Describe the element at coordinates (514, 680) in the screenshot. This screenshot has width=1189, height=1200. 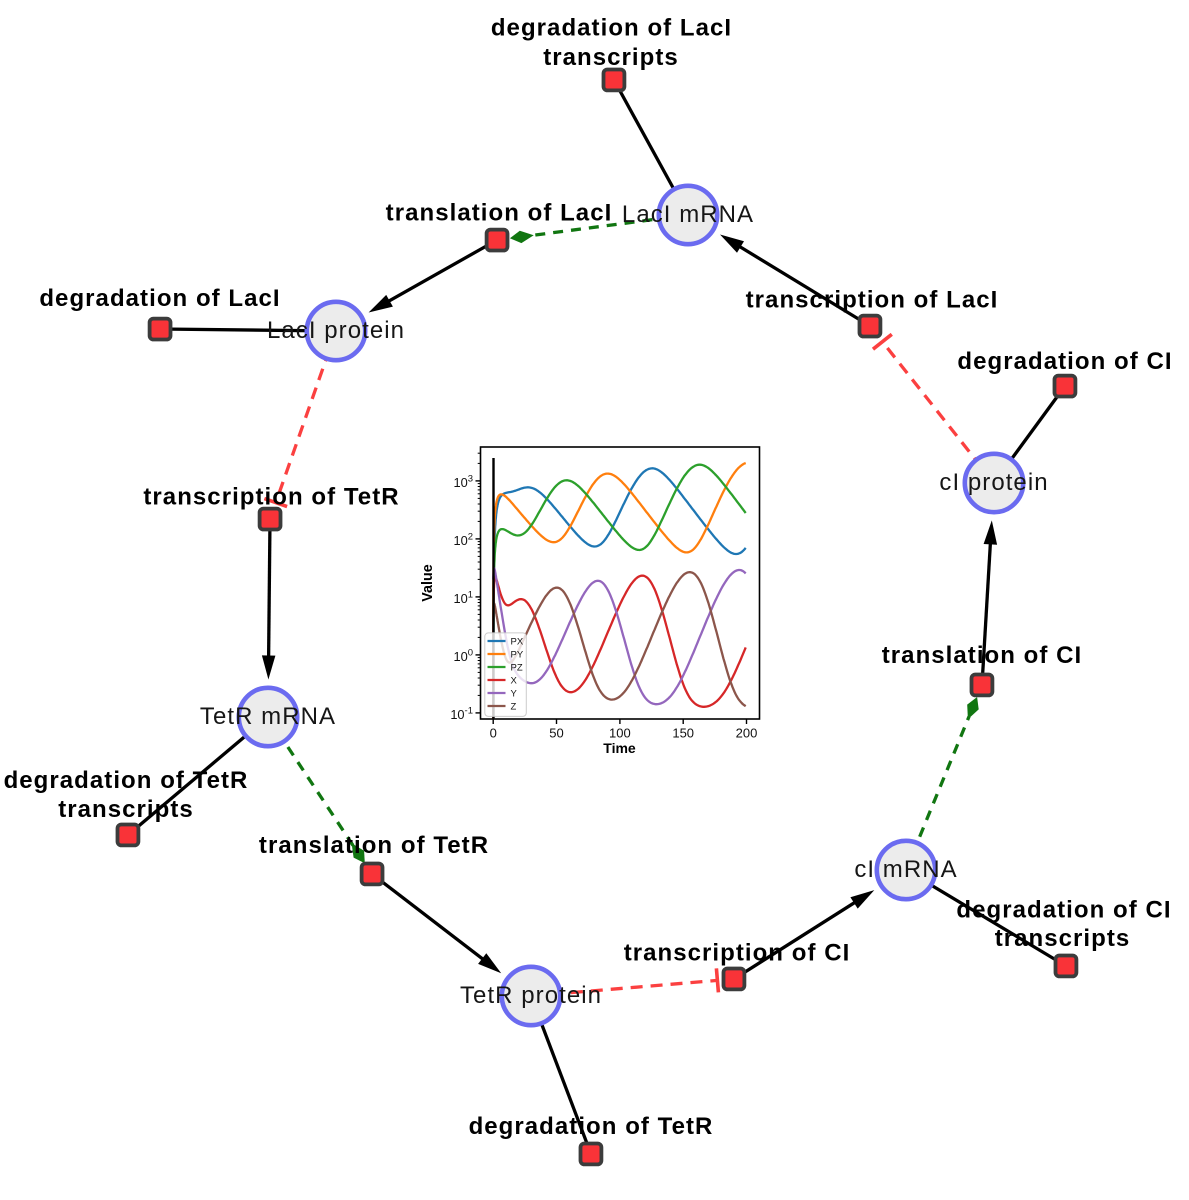
I see `svg-text: X` at that location.